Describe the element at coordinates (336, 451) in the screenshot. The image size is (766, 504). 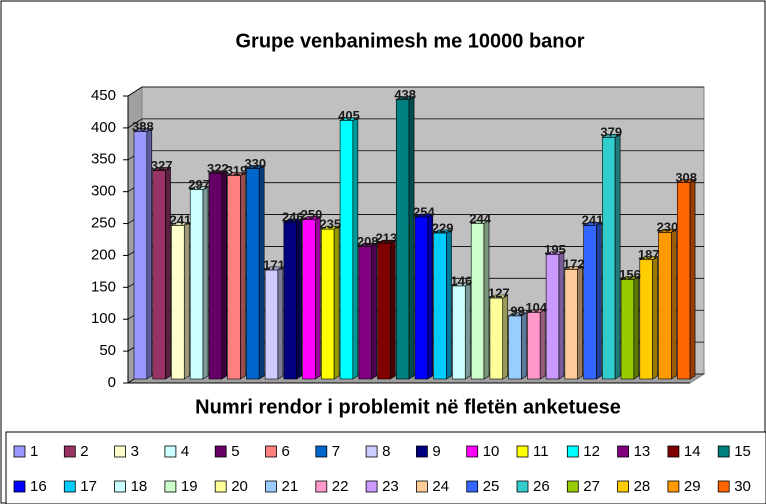
I see `legend-label: 7` at that location.